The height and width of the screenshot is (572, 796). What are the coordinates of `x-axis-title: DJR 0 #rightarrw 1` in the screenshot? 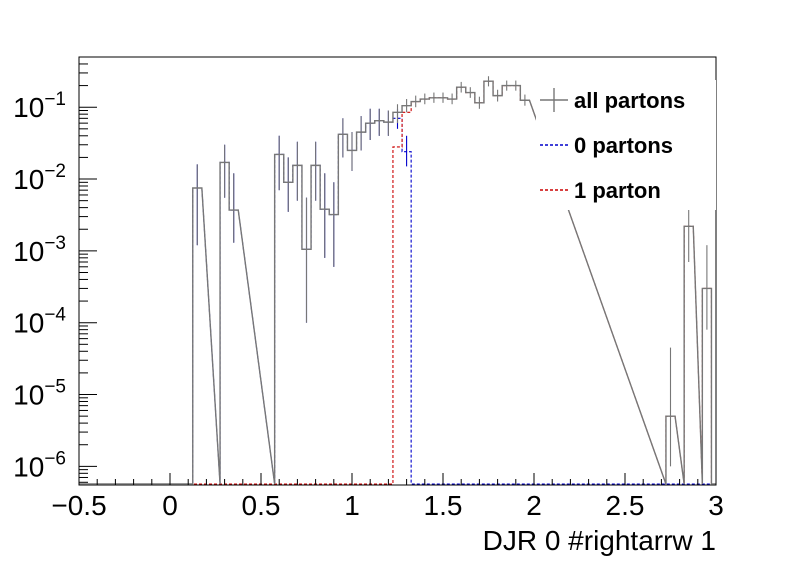 It's located at (599, 540).